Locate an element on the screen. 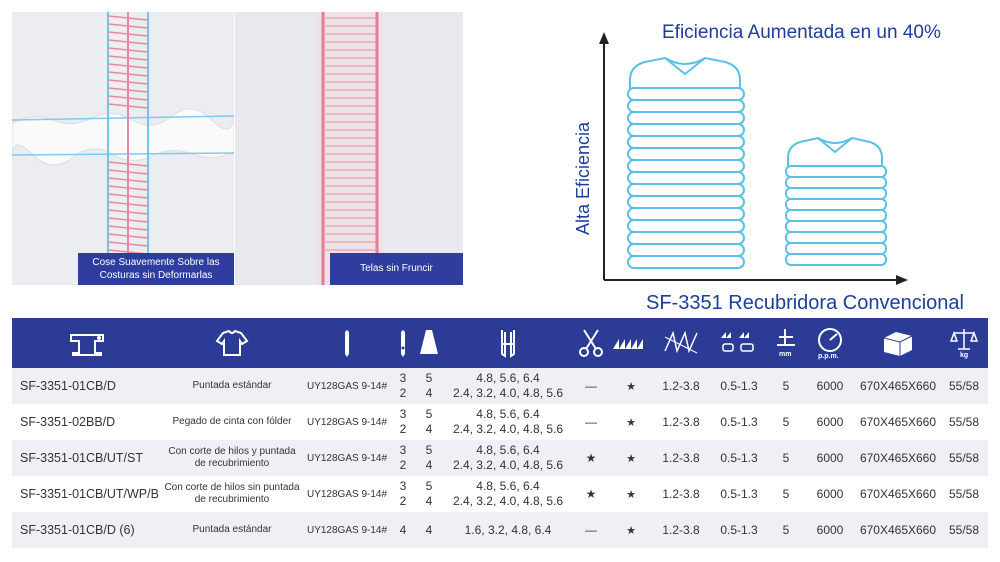 The width and height of the screenshot is (1000, 562). model-cell: SF-3351-02BB/D is located at coordinates (68, 422).